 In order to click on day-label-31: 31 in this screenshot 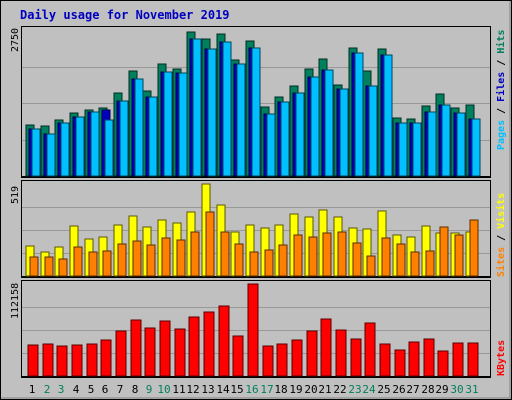, I will do `click(471, 389)`.